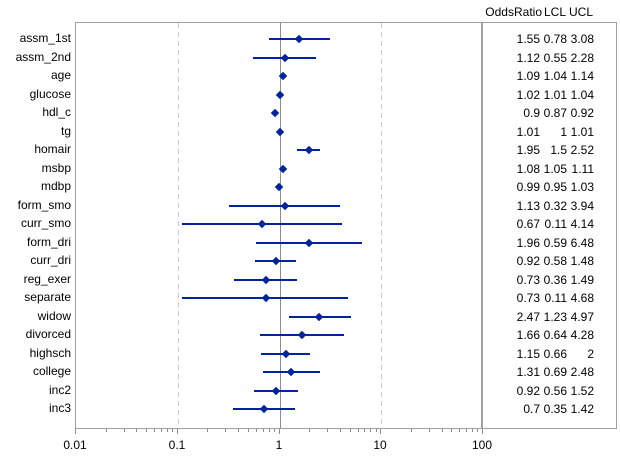 This screenshot has width=620, height=464. I want to click on y-axis-label: age, so click(60, 75).